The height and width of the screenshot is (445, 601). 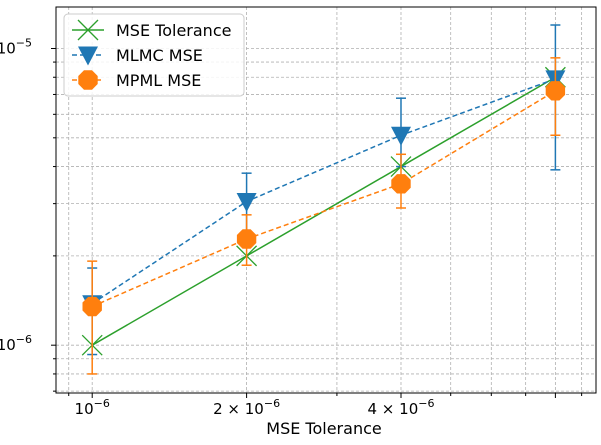 What do you see at coordinates (173, 30) in the screenshot?
I see `legend-label: MSE Tolerance` at bounding box center [173, 30].